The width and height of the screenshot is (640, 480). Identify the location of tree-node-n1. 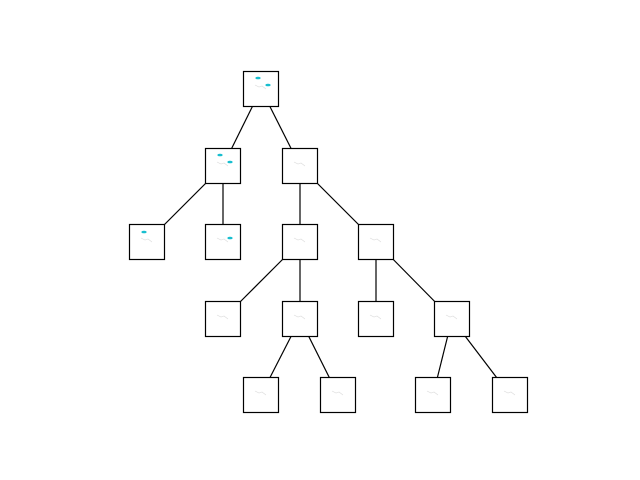
(223, 166).